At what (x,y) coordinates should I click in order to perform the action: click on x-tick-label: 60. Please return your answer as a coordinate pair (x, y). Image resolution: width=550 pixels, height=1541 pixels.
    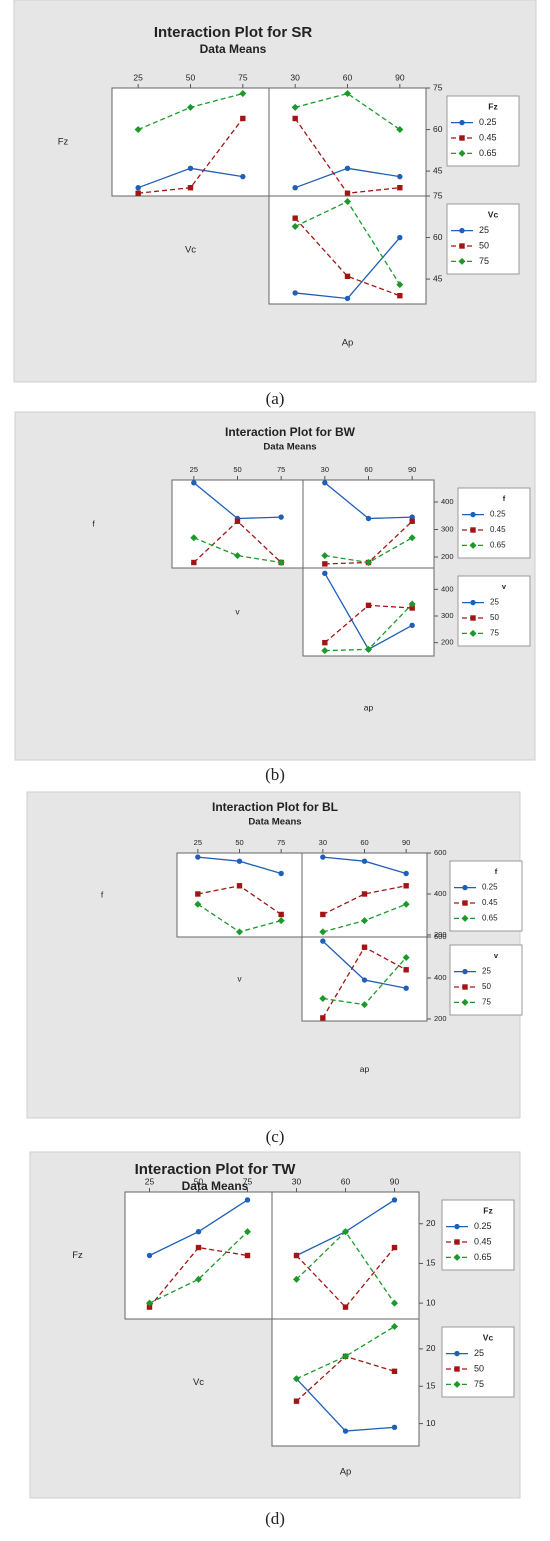
    Looking at the image, I should click on (368, 469).